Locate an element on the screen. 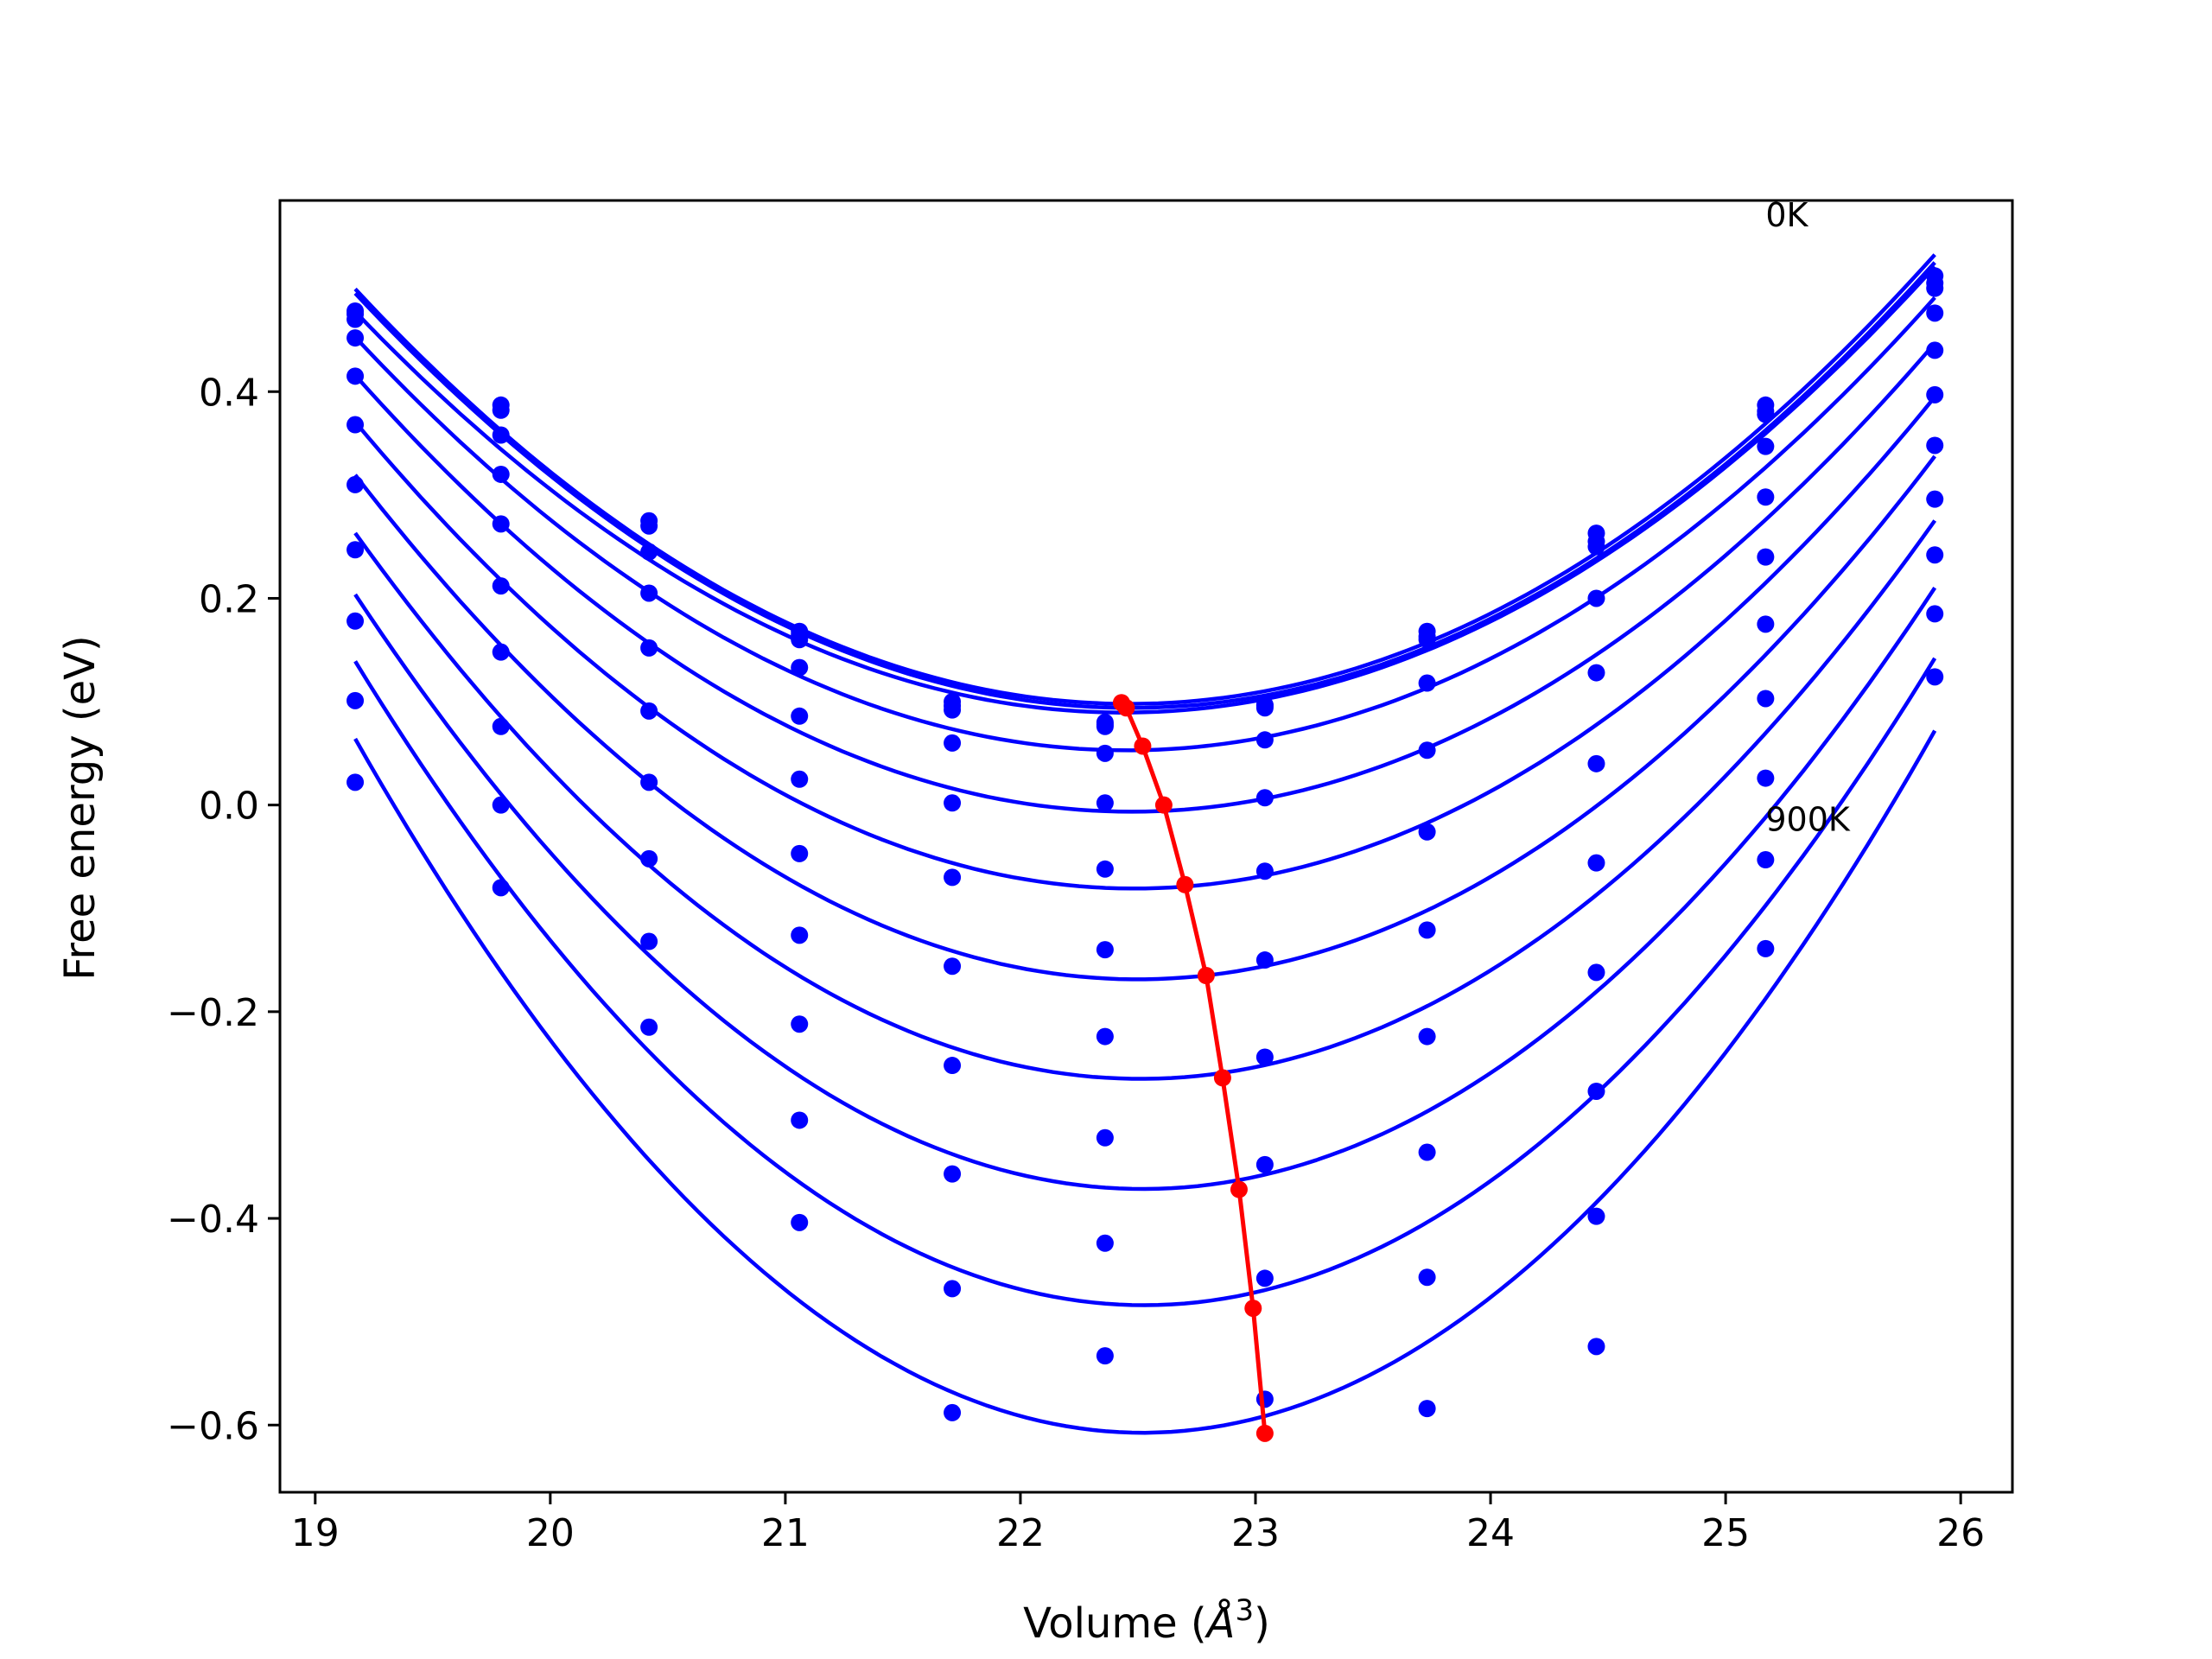 The height and width of the screenshot is (1659, 2212). annotation-0: 0K is located at coordinates (1786, 215).